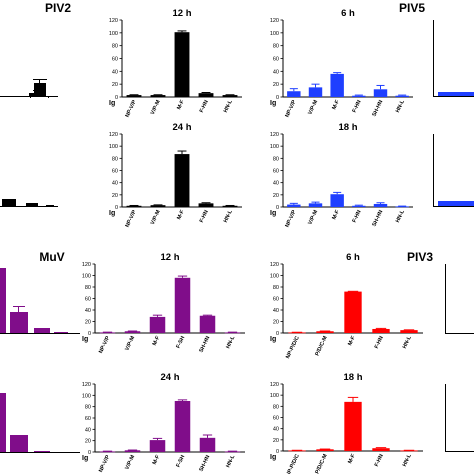 This screenshot has height=474, width=474. What do you see at coordinates (353, 257) in the screenshot?
I see `chart-title: 6 h` at bounding box center [353, 257].